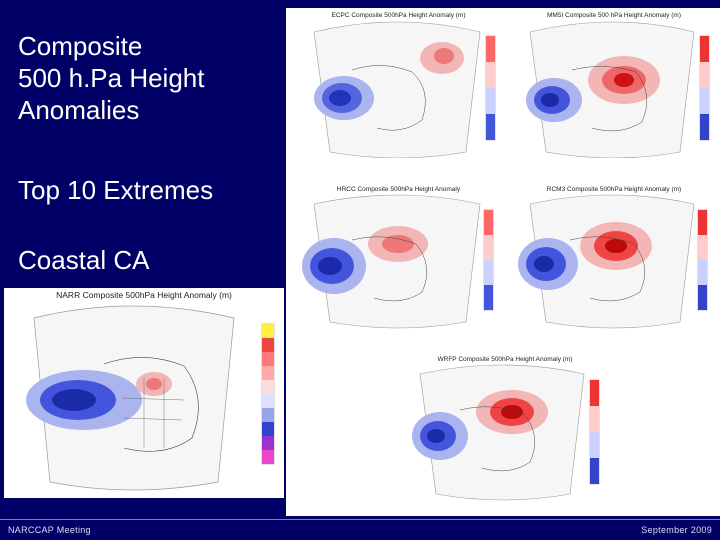  I want to click on map-title-wrfp: WRFP Composite 500hPa Height Anomaly (m), so click(505, 359).